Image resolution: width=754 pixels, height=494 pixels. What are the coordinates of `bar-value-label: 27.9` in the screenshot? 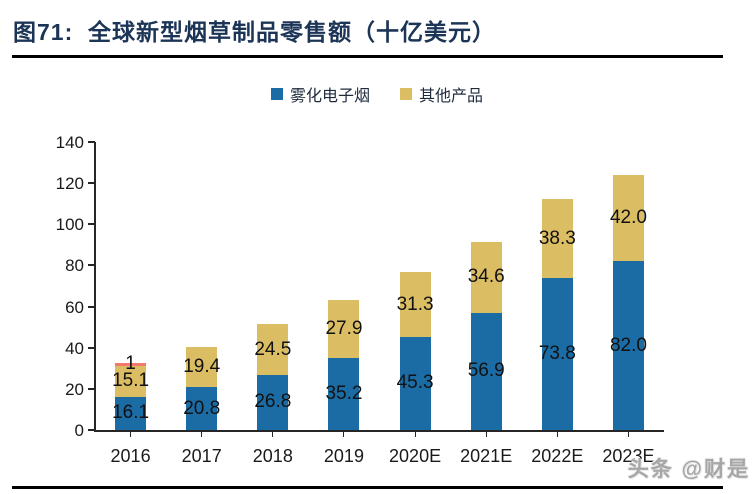 It's located at (344, 328).